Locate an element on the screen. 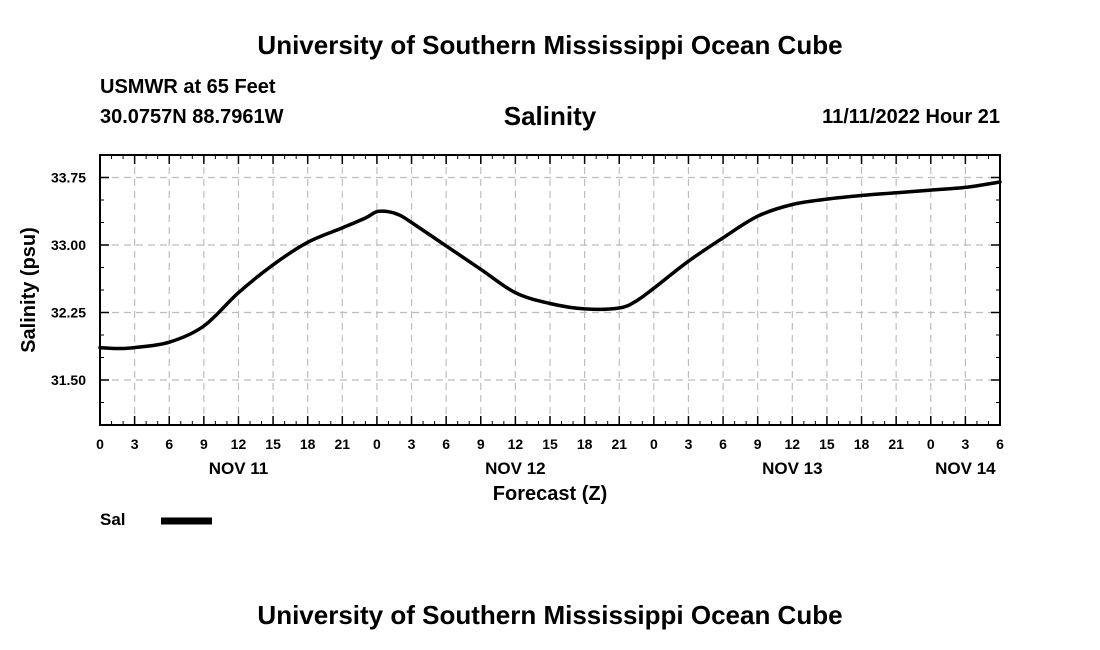 The width and height of the screenshot is (1100, 650). y-tick-label: 32.25 is located at coordinates (68, 313).